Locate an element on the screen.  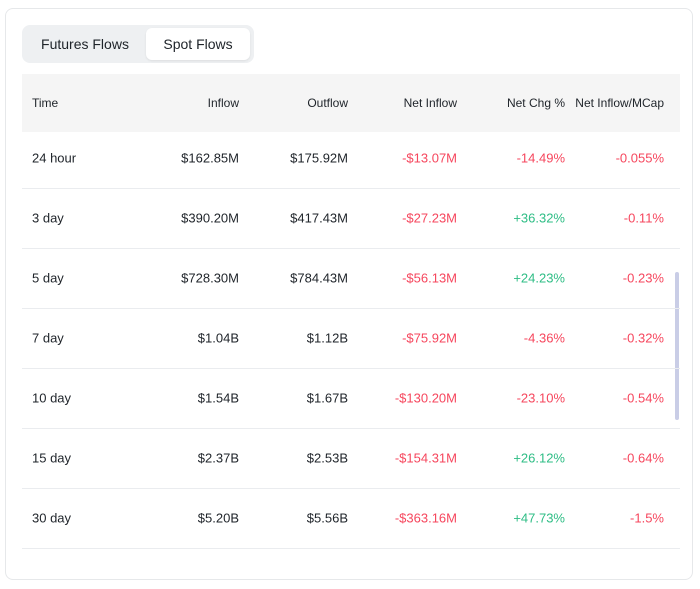
table-cell: $2.53B is located at coordinates (327, 458).